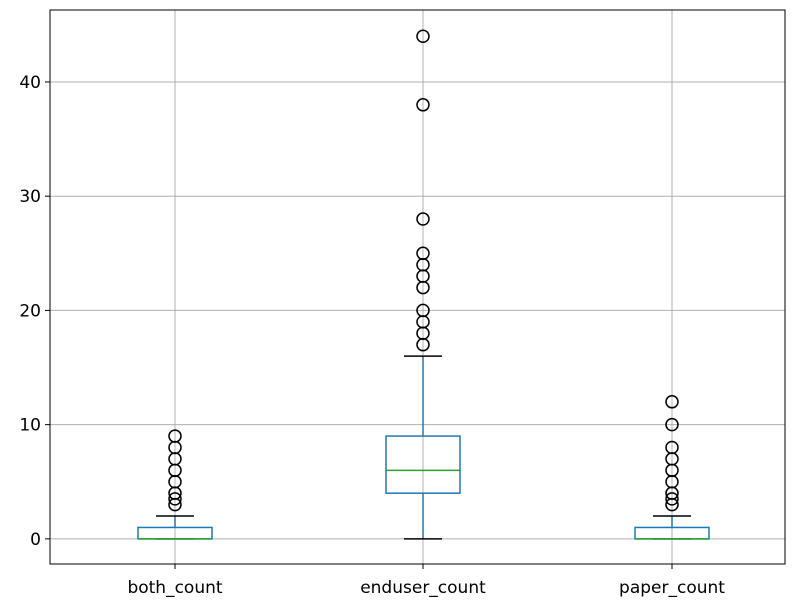  Describe the element at coordinates (672, 527) in the screenshot. I see `box-paper-count` at that location.